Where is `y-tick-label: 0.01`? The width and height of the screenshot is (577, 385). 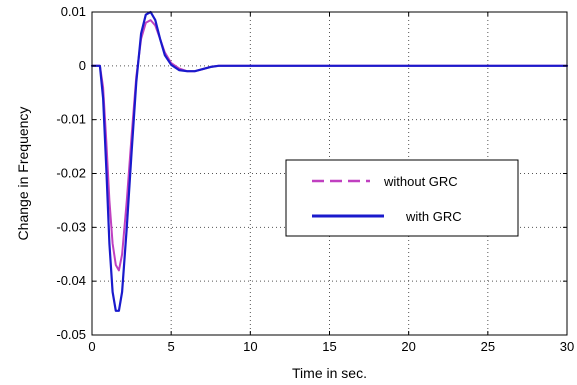
y-tick-label: 0.01 is located at coordinates (73, 11).